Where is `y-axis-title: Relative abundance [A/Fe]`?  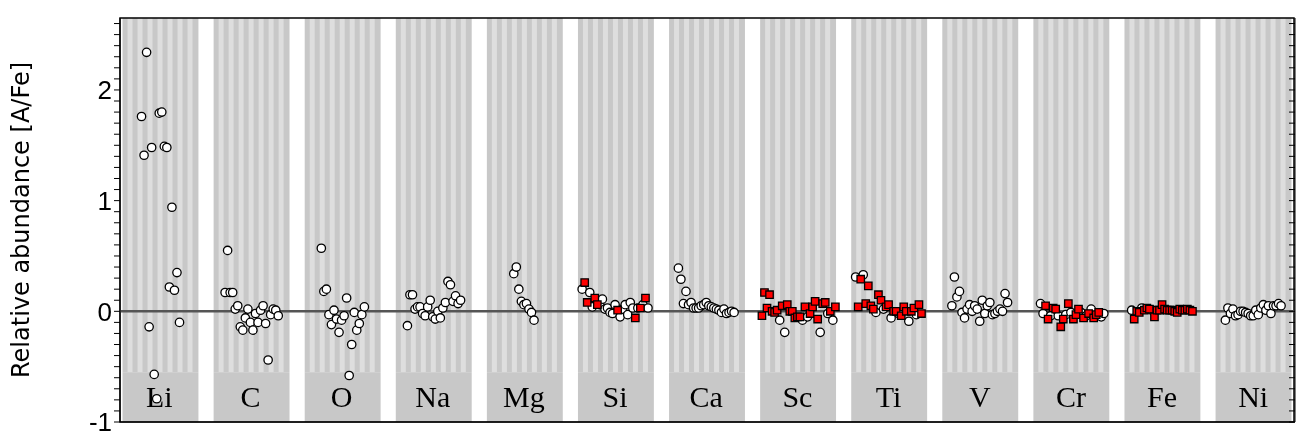 y-axis-title: Relative abundance [A/Fe] is located at coordinates (20, 220).